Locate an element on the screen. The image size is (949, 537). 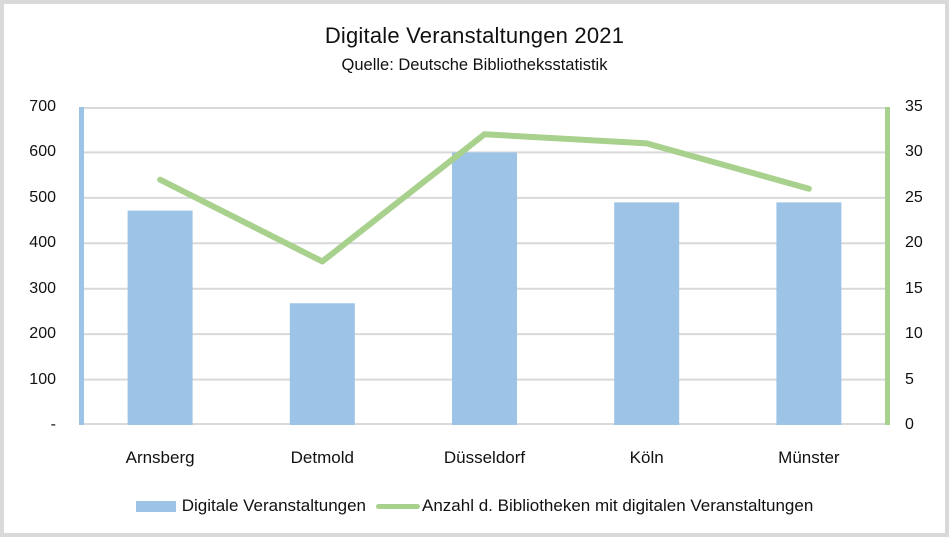
legend-line-swatch-icon is located at coordinates (398, 506).